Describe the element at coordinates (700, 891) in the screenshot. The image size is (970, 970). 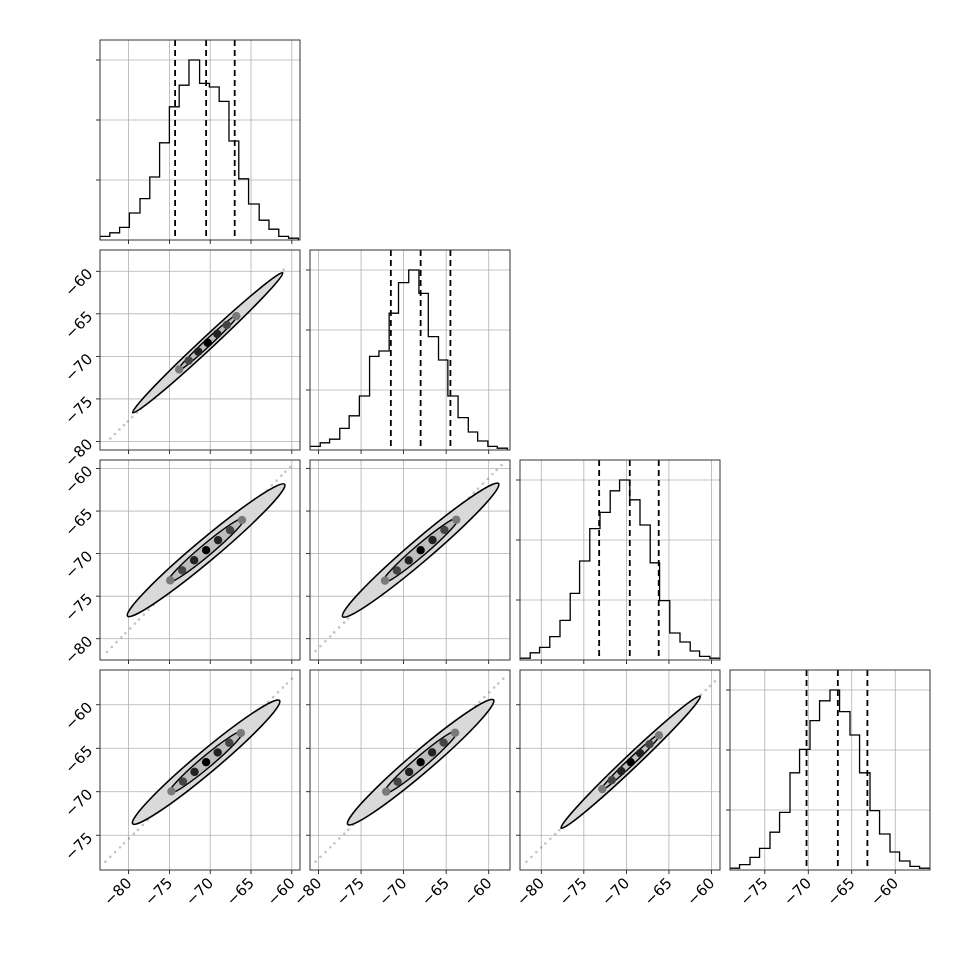
I see `x-tick-label: −60` at that location.